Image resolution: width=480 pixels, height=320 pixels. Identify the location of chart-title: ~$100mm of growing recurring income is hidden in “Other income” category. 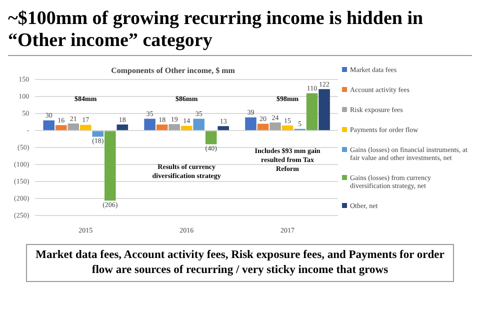
(240, 32).